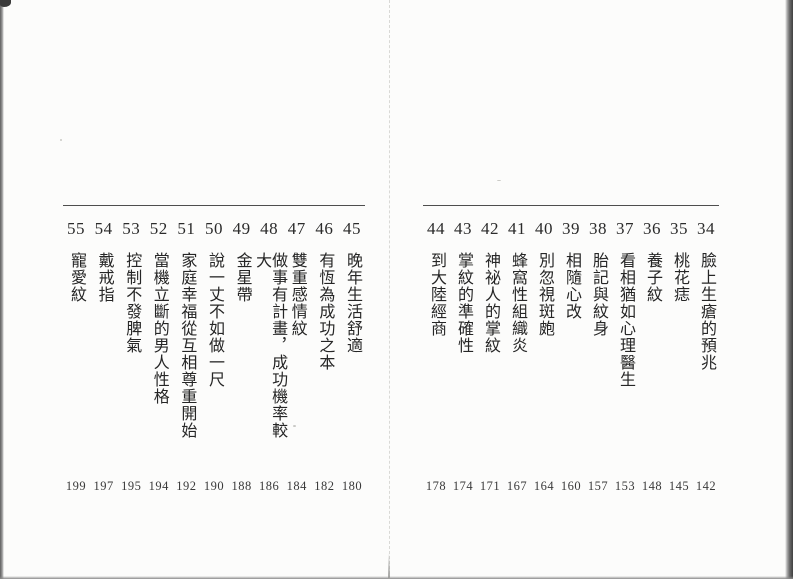  What do you see at coordinates (324, 228) in the screenshot?
I see `chapter-number: 46` at bounding box center [324, 228].